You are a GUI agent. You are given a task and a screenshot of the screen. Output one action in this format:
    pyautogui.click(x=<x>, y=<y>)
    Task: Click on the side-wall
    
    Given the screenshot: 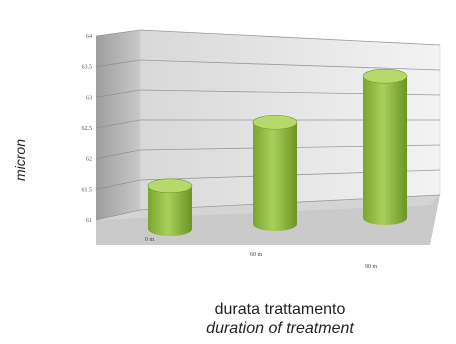 What is the action you would take?
    pyautogui.click(x=118, y=125)
    